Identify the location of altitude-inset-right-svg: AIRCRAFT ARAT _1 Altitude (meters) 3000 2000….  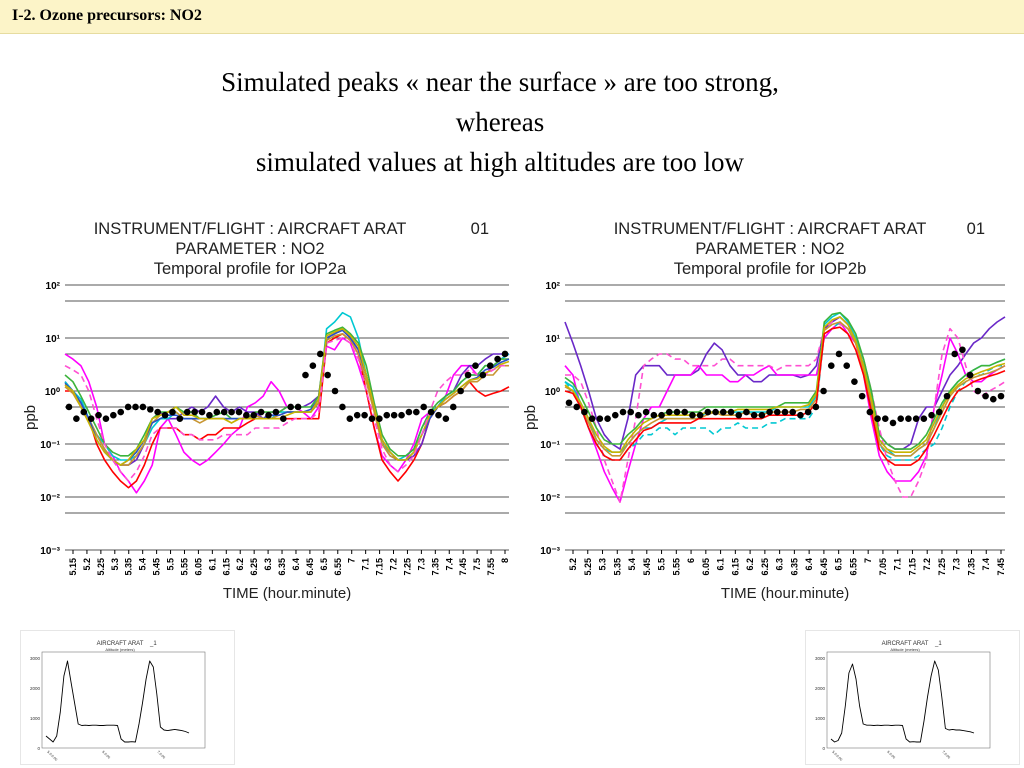
(912, 697).